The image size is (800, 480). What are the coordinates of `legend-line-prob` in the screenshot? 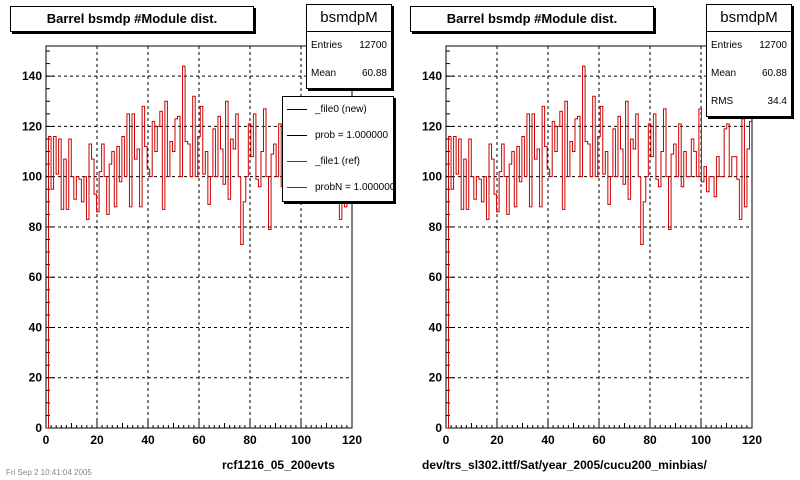 It's located at (297, 135).